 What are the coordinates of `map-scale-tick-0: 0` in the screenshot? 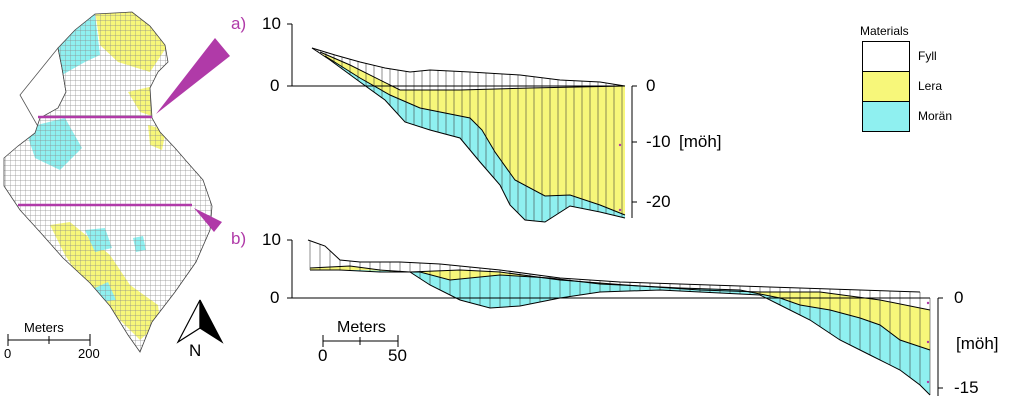 It's located at (8, 353).